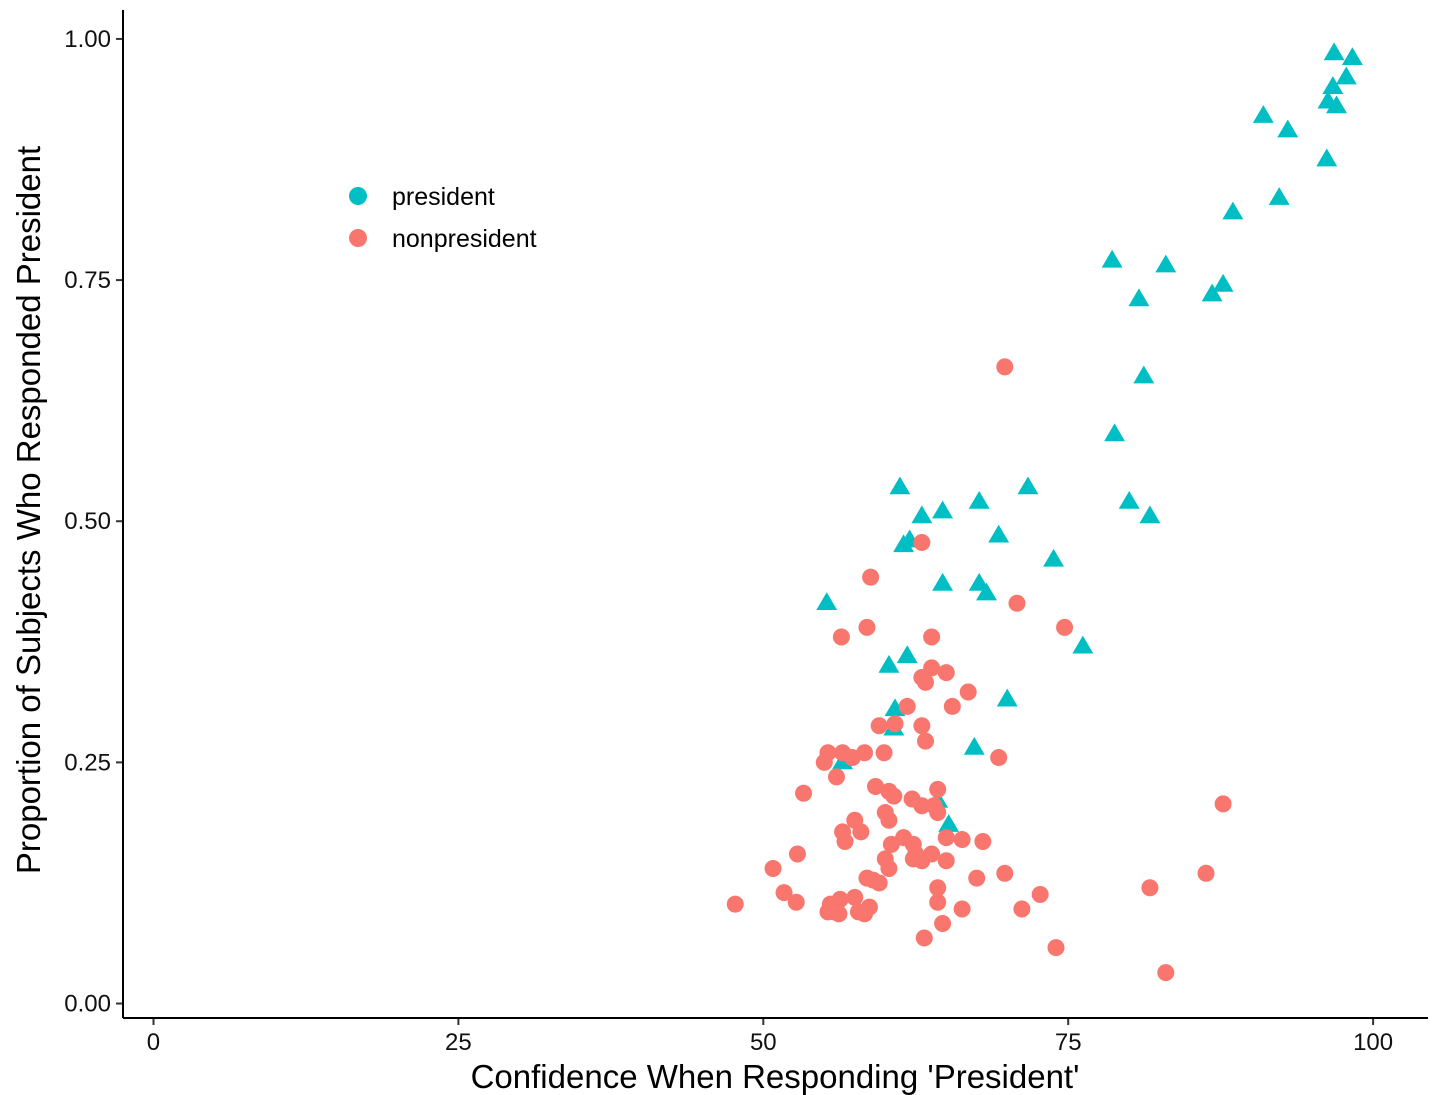 The width and height of the screenshot is (1435, 1095). What do you see at coordinates (1373, 1042) in the screenshot?
I see `x-tick-label: 100` at bounding box center [1373, 1042].